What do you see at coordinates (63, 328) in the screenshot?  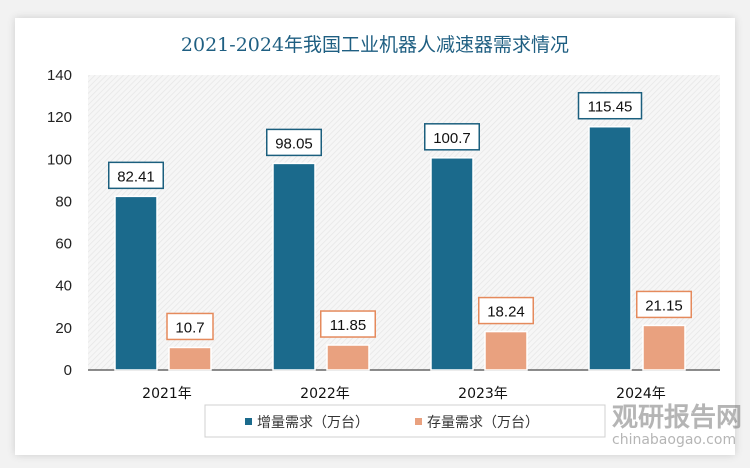 I see `y-tick-label: 20` at bounding box center [63, 328].